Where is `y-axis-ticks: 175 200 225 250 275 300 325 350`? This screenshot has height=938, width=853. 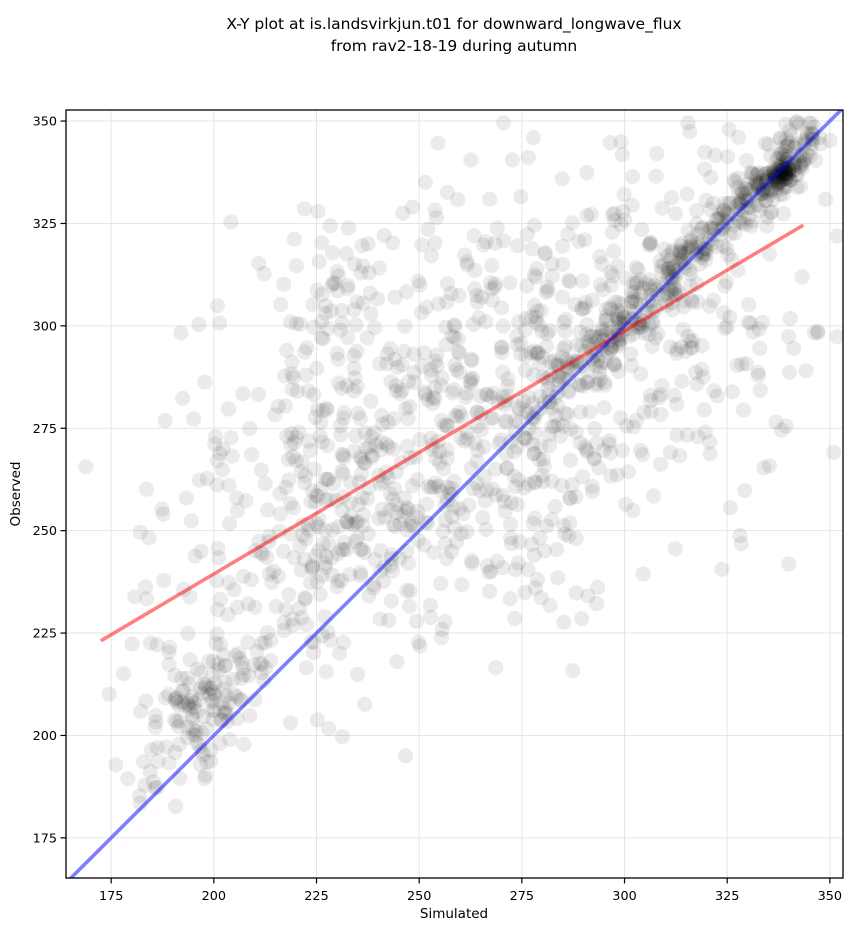 y-axis-ticks: 175 200 225 250 275 300 325 350 is located at coordinates (49, 480).